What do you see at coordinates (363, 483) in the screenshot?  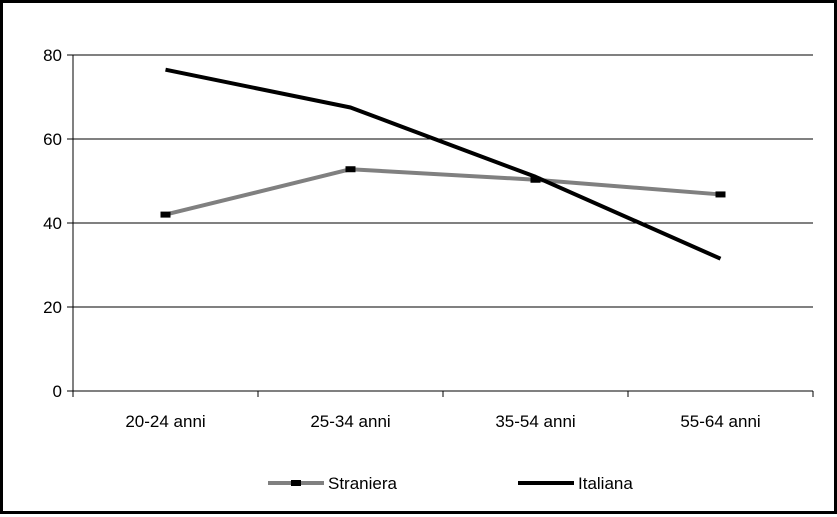 I see `legend-label: Straniera` at bounding box center [363, 483].